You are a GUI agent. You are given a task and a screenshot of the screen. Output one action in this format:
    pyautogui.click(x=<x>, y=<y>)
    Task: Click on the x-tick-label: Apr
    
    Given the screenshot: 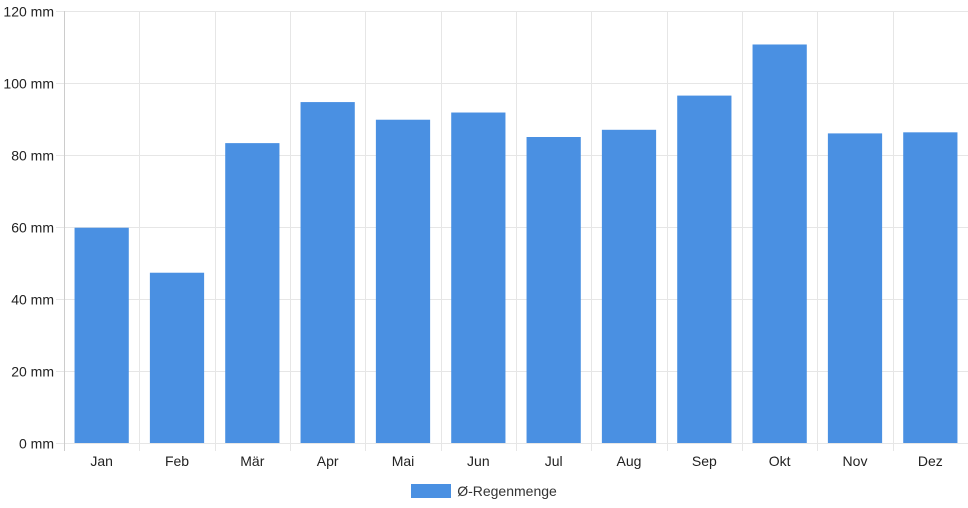 What is the action you would take?
    pyautogui.click(x=328, y=461)
    